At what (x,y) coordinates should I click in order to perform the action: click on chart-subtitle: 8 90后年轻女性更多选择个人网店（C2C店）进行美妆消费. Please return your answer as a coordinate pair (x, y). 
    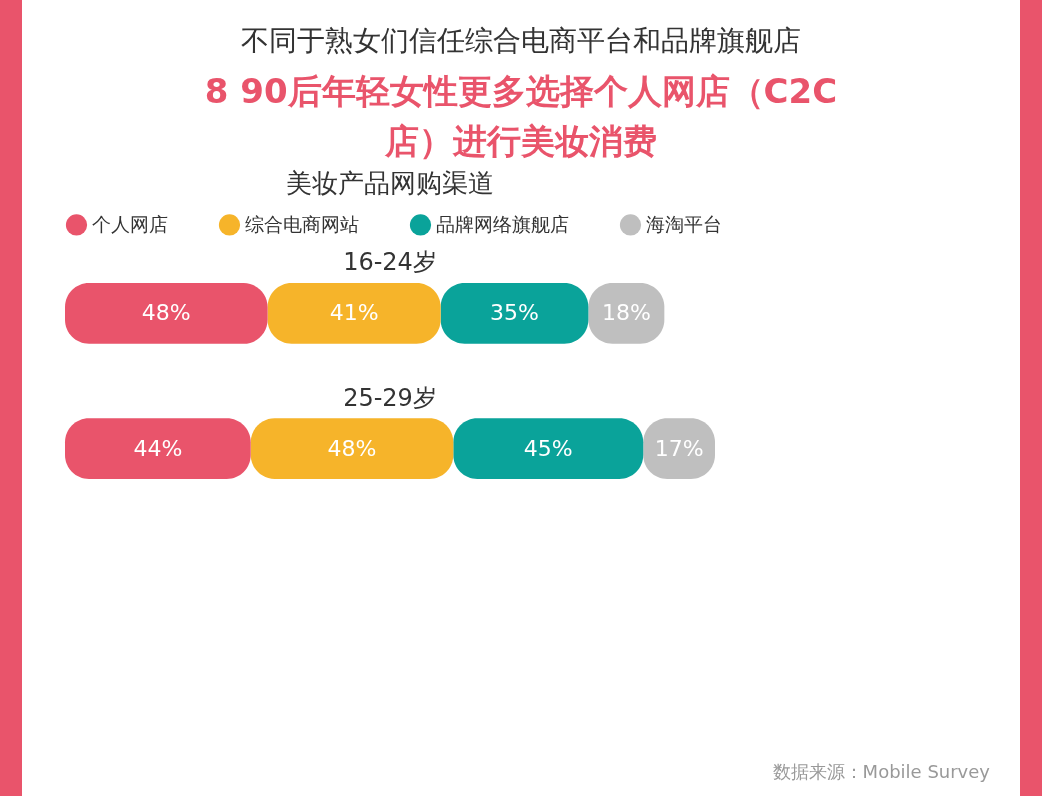
    Looking at the image, I should click on (521, 116).